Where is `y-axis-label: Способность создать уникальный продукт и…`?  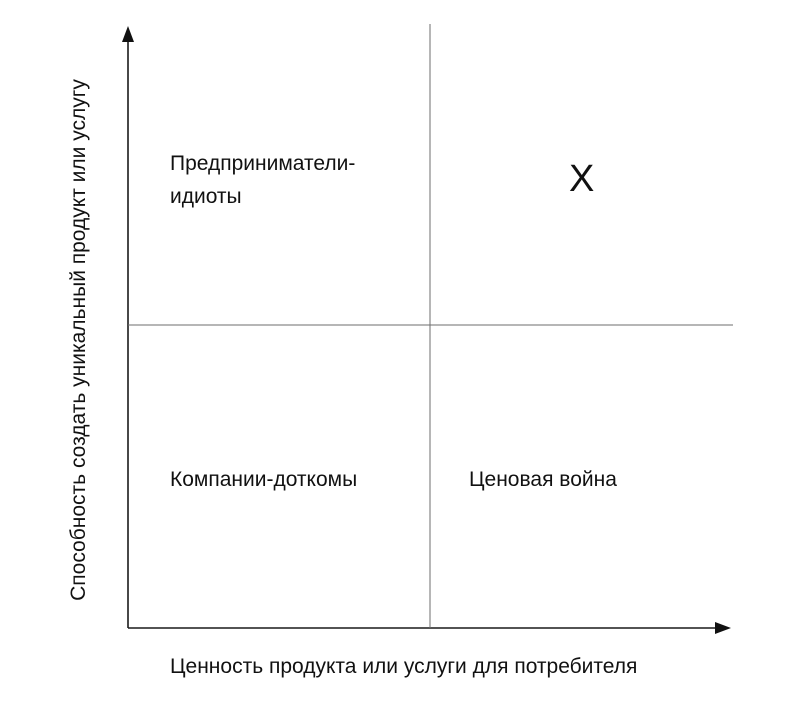 y-axis-label: Способность создать уникальный продукт и… is located at coordinates (78, 340).